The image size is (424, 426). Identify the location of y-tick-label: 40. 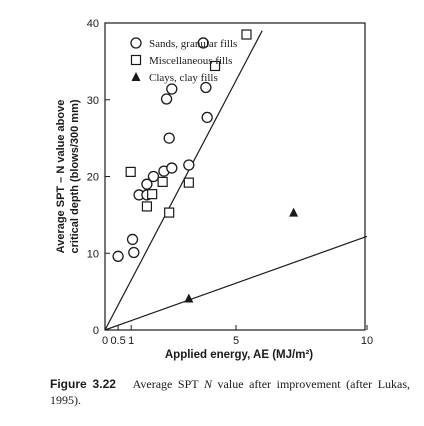
(93, 24).